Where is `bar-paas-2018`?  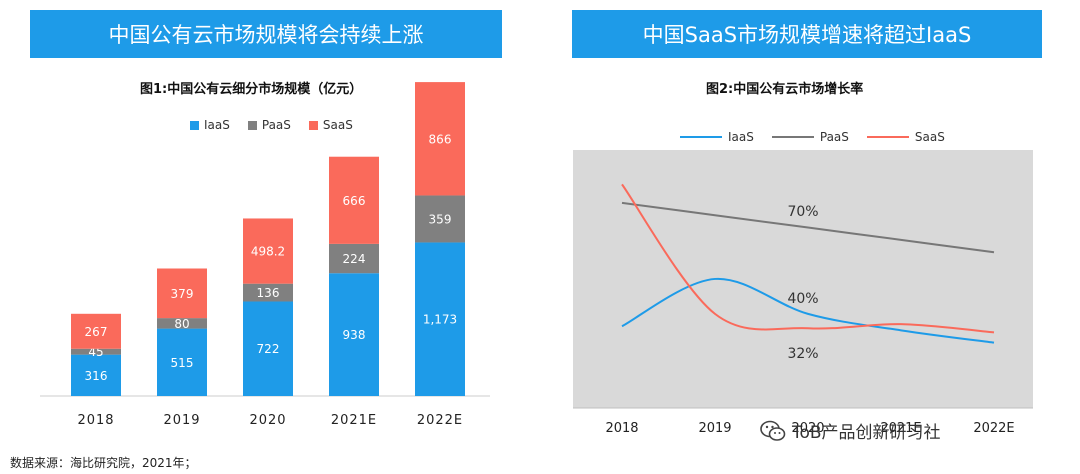 bar-paas-2018 is located at coordinates (96, 351).